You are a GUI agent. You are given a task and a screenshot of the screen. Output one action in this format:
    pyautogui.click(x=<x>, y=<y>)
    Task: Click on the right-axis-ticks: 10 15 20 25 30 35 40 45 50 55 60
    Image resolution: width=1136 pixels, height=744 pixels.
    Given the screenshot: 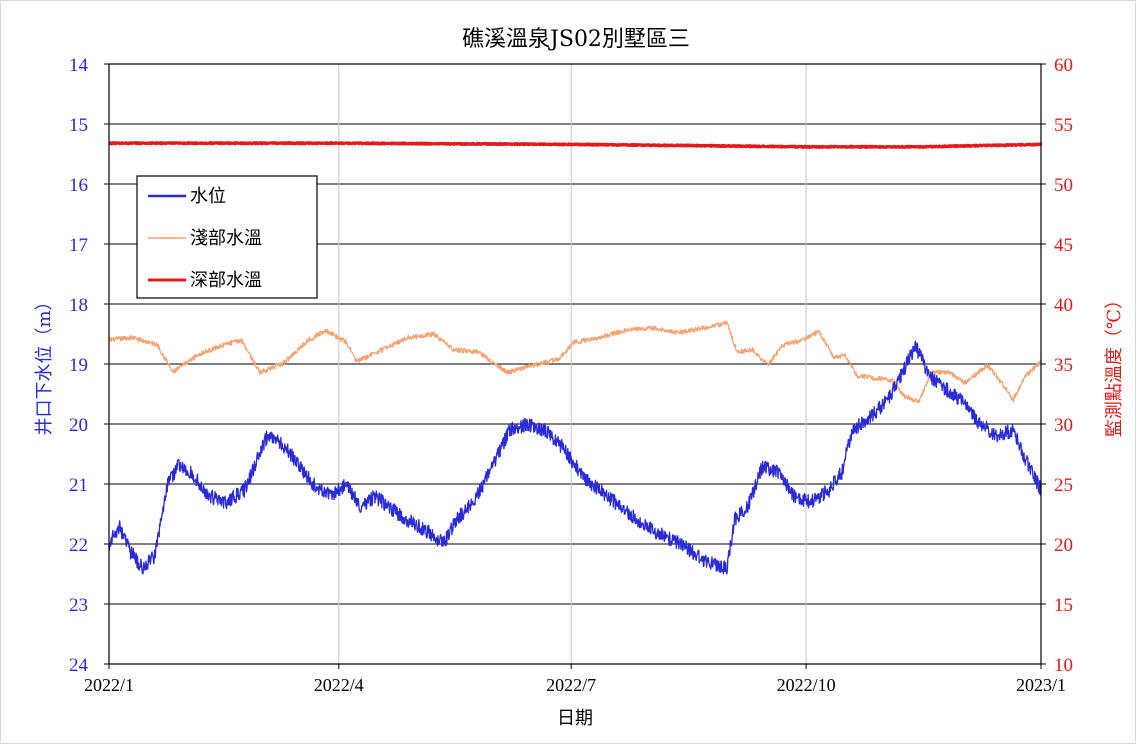 What is the action you would take?
    pyautogui.click(x=1057, y=365)
    